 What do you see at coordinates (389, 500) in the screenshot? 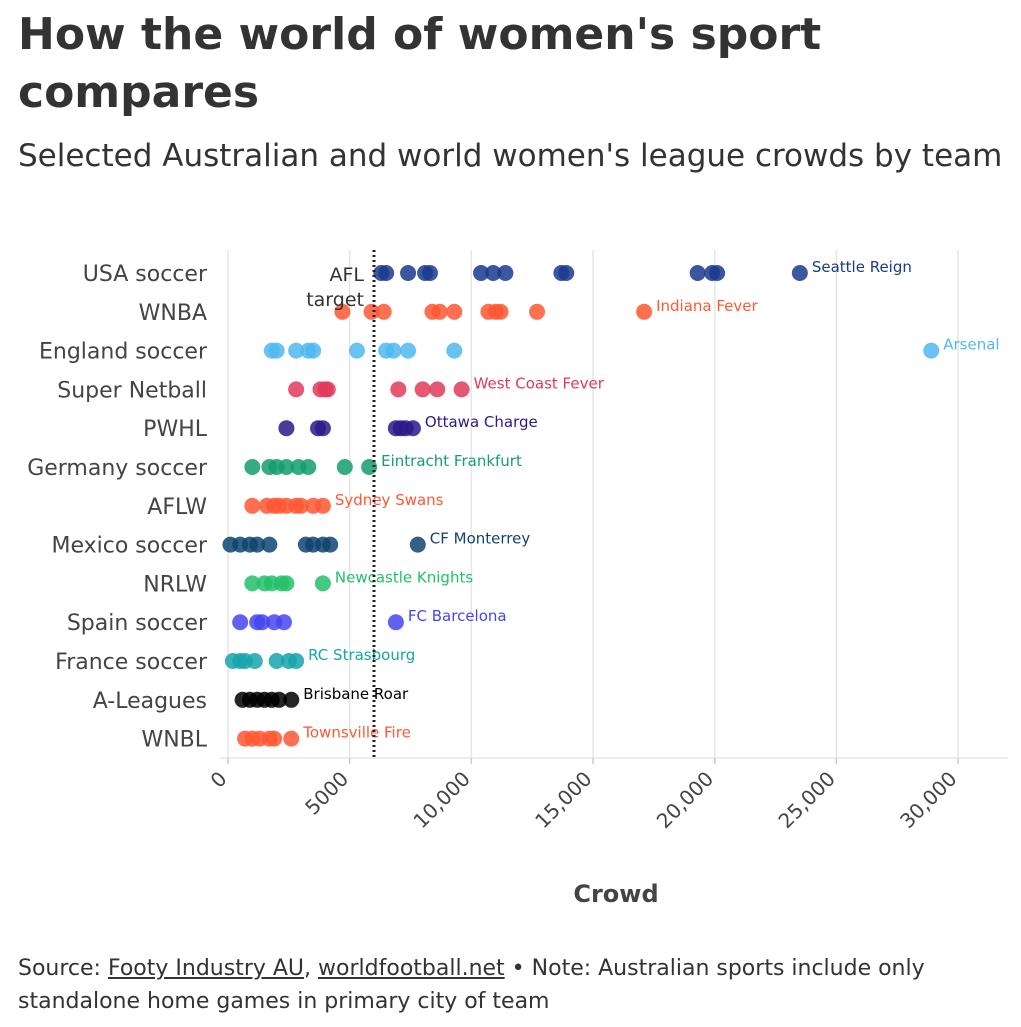
I see `highlight-label-6: Sydney Swans` at bounding box center [389, 500].